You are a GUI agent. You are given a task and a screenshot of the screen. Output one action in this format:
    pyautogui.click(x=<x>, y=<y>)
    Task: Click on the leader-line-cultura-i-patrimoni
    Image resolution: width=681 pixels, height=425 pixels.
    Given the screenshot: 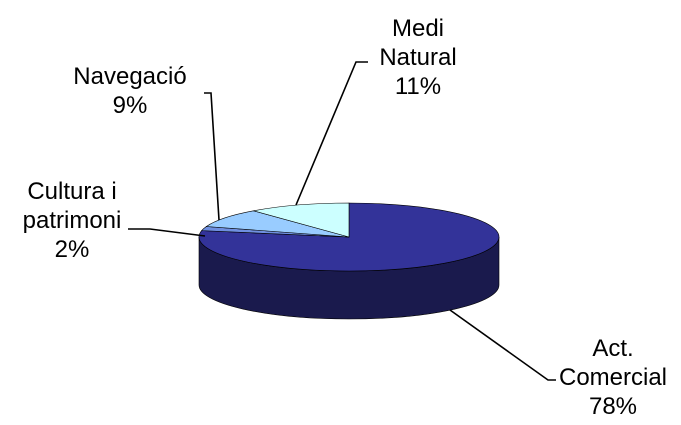 What is the action you would take?
    pyautogui.click(x=167, y=232)
    